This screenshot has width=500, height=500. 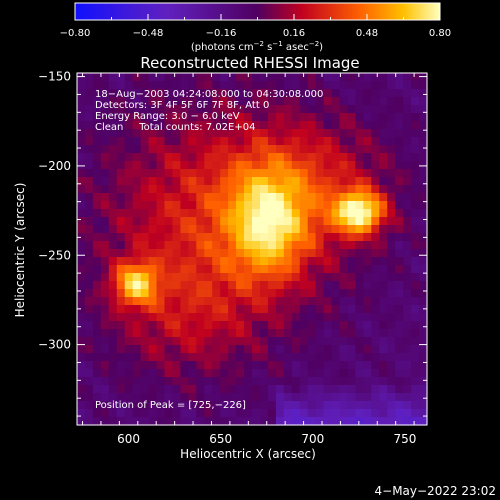 What do you see at coordinates (175, 127) in the screenshot?
I see `info-line-clean: Clean Total counts: 7.02E+04` at bounding box center [175, 127].